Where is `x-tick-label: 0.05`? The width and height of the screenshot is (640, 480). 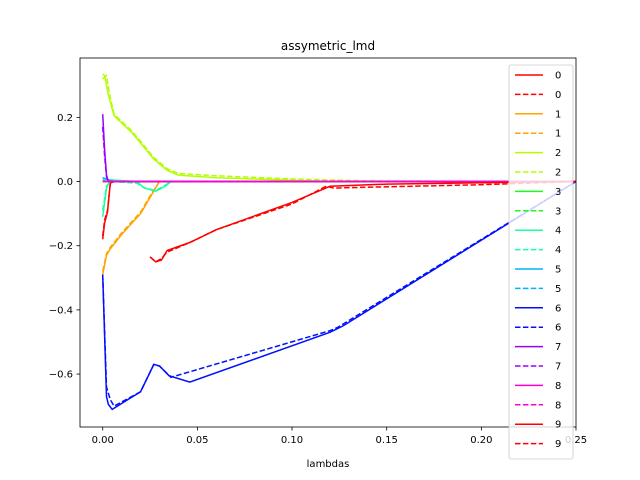 x-tick-label: 0.05 is located at coordinates (197, 440).